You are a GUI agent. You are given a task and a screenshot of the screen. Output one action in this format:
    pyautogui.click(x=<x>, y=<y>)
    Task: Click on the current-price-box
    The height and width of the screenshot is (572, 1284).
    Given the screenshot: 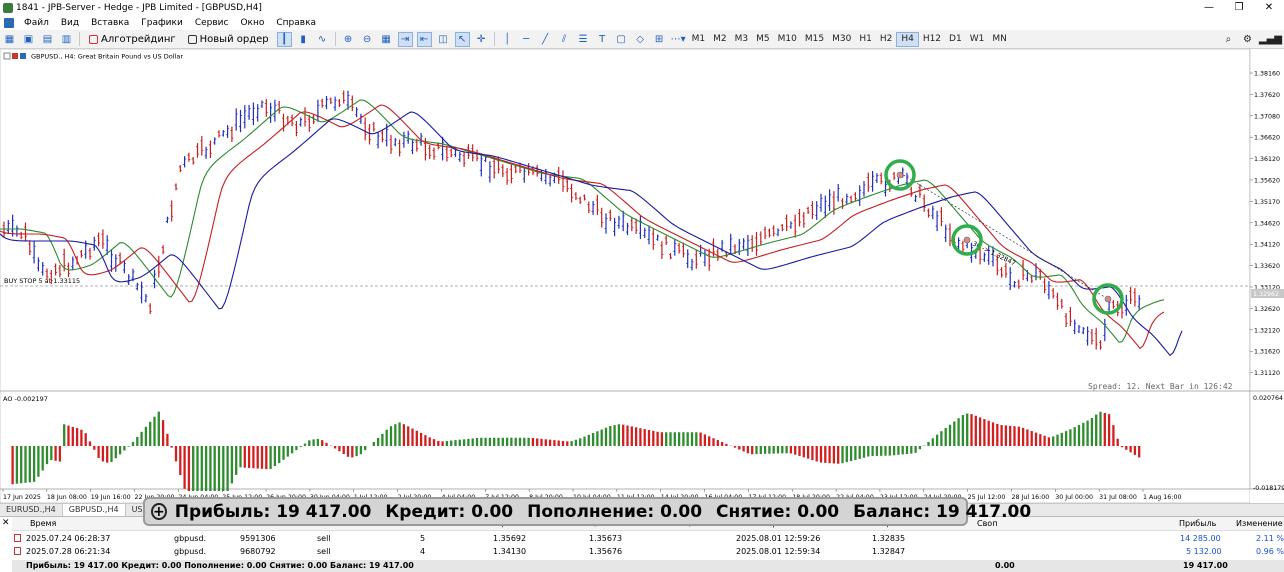 What is the action you would take?
    pyautogui.click(x=1267, y=293)
    